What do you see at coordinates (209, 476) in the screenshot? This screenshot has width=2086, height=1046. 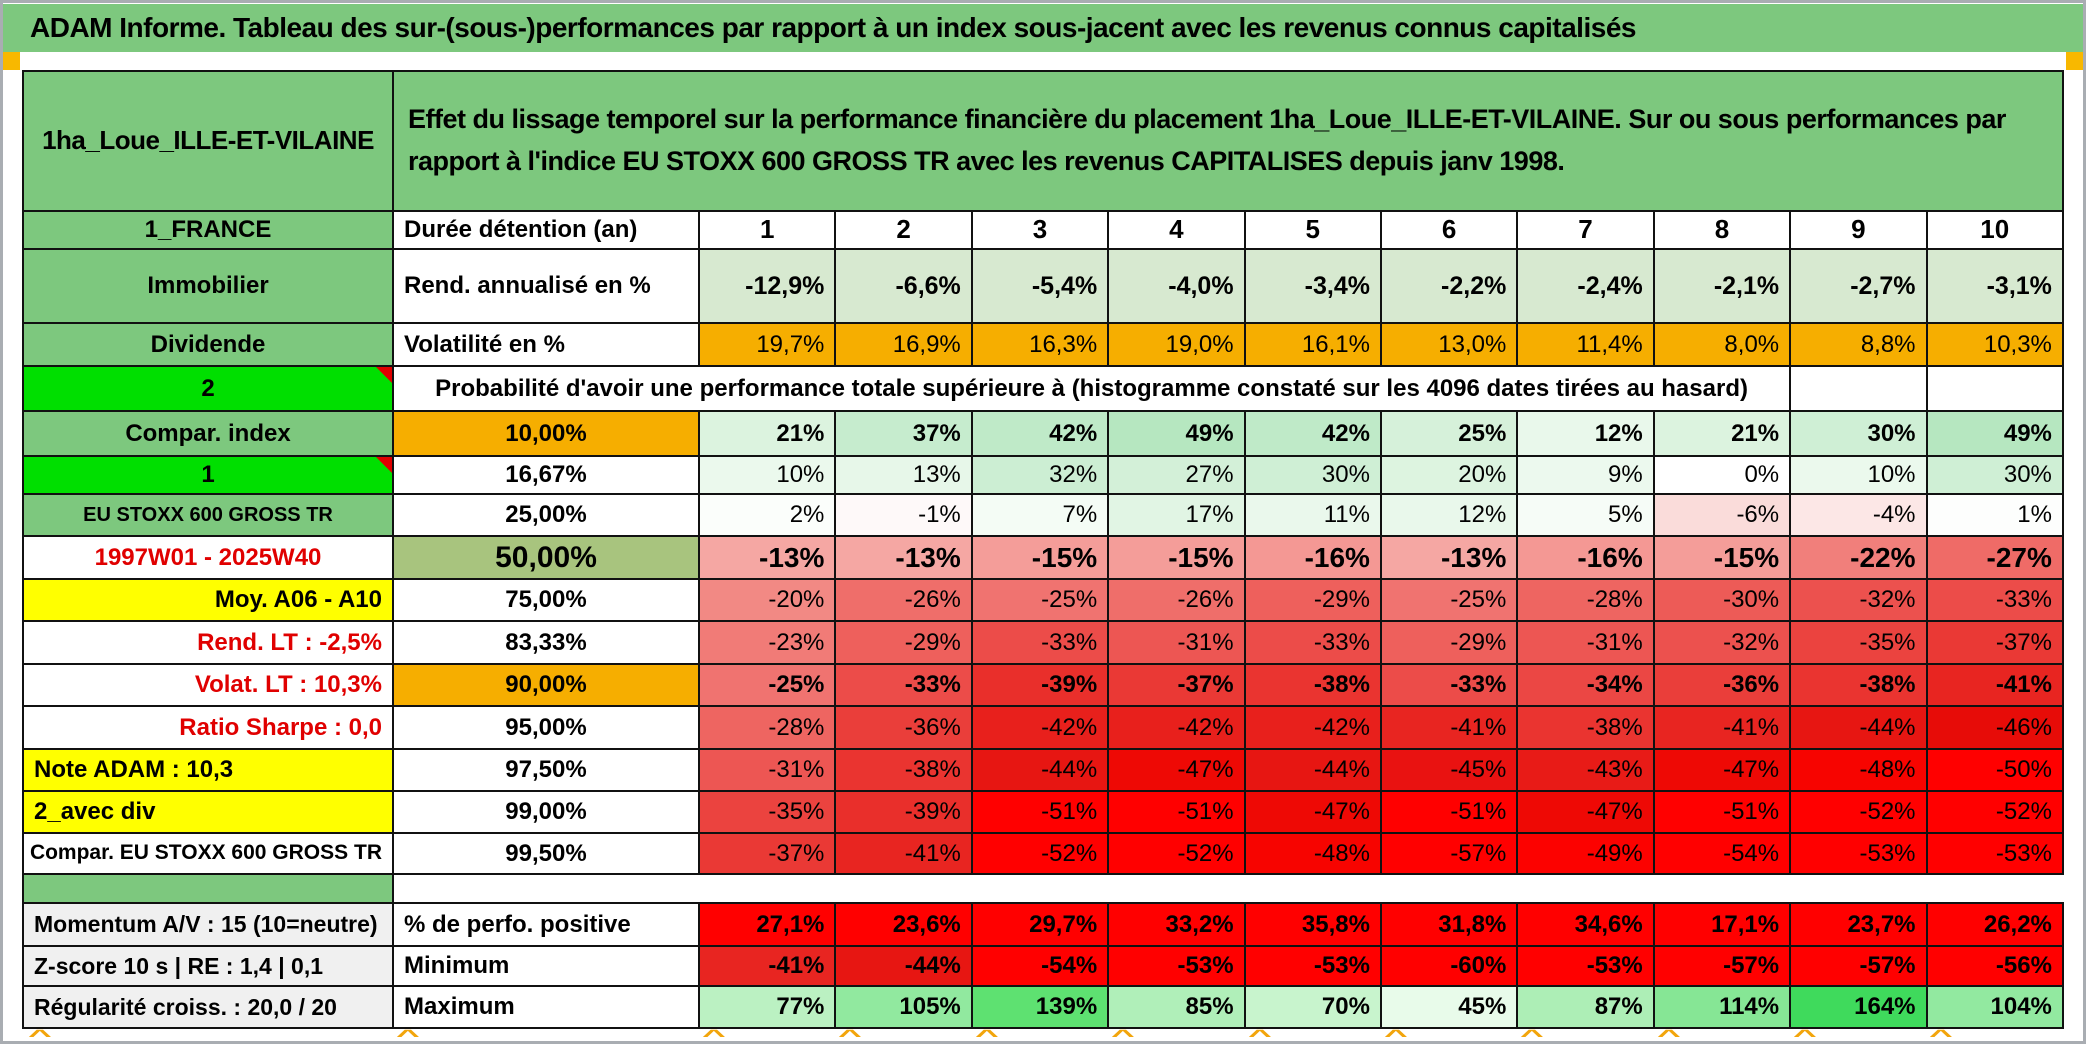 I see `row-label-1: 1` at bounding box center [209, 476].